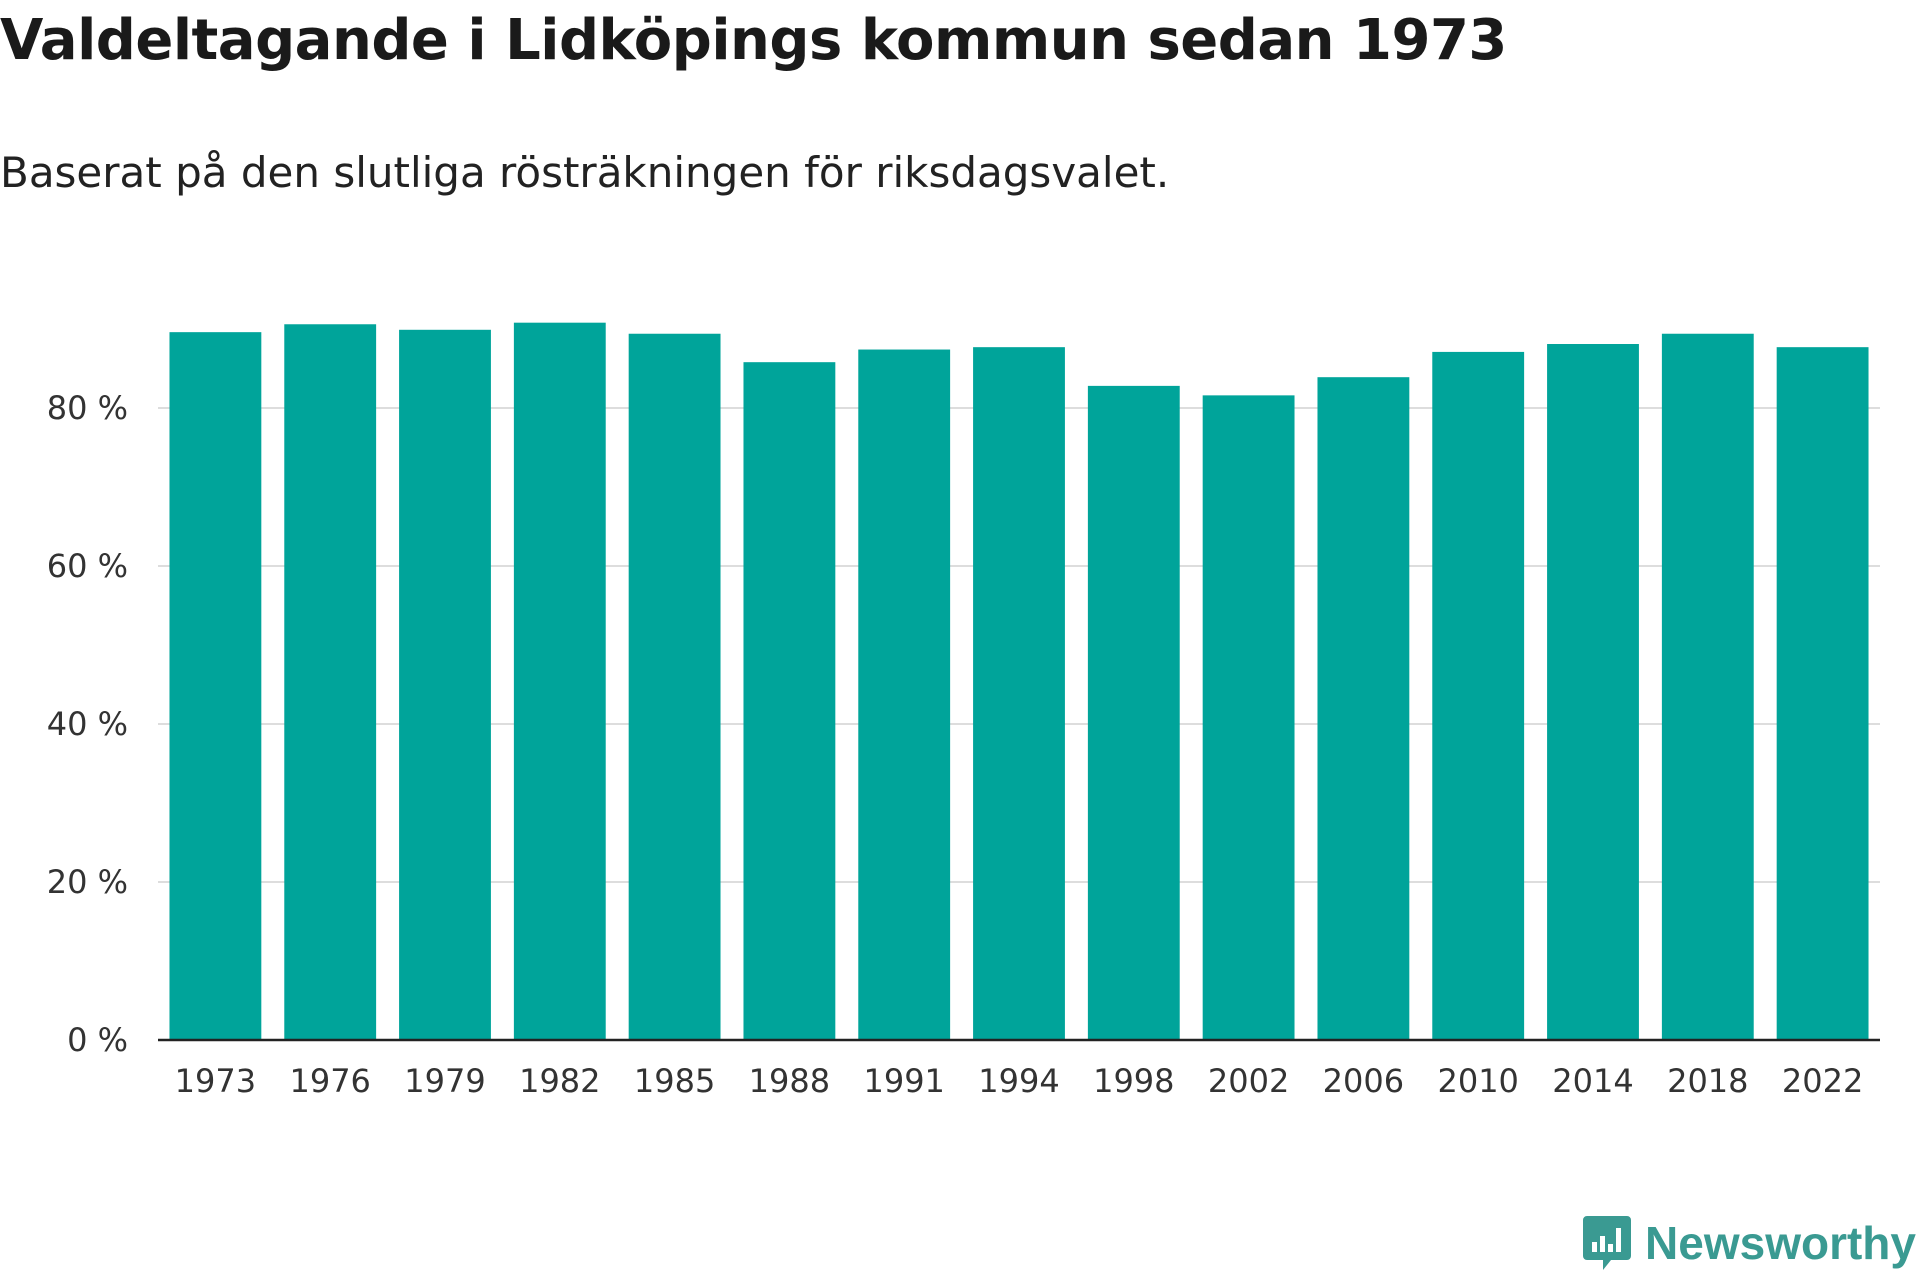  Describe the element at coordinates (445, 684) in the screenshot. I see `bar-1979` at that location.